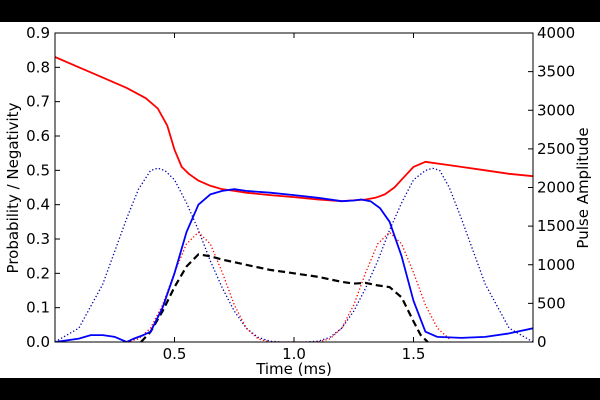 This screenshot has height=400, width=600. I want to click on y-axis-left-label: Probability / Negativity, so click(13, 187).